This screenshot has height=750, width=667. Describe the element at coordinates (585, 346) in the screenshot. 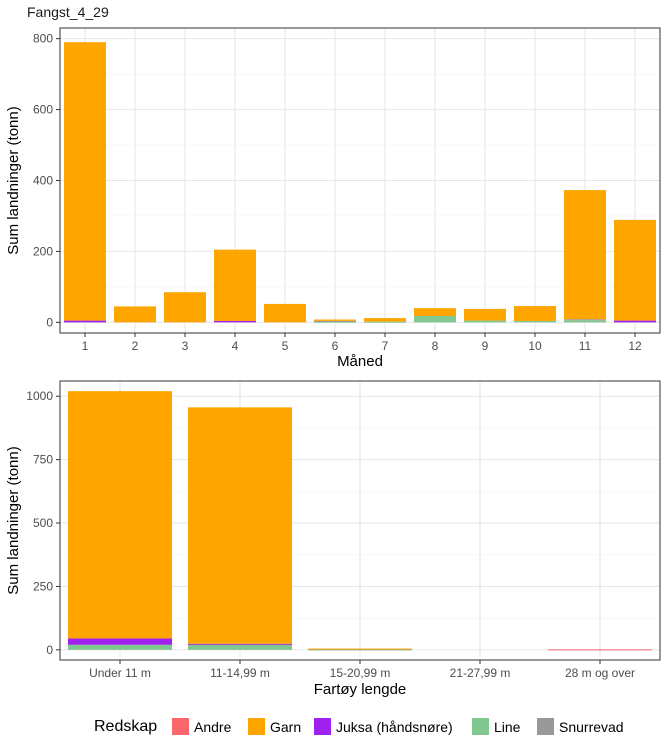

I see `x-tick-label: 11` at that location.